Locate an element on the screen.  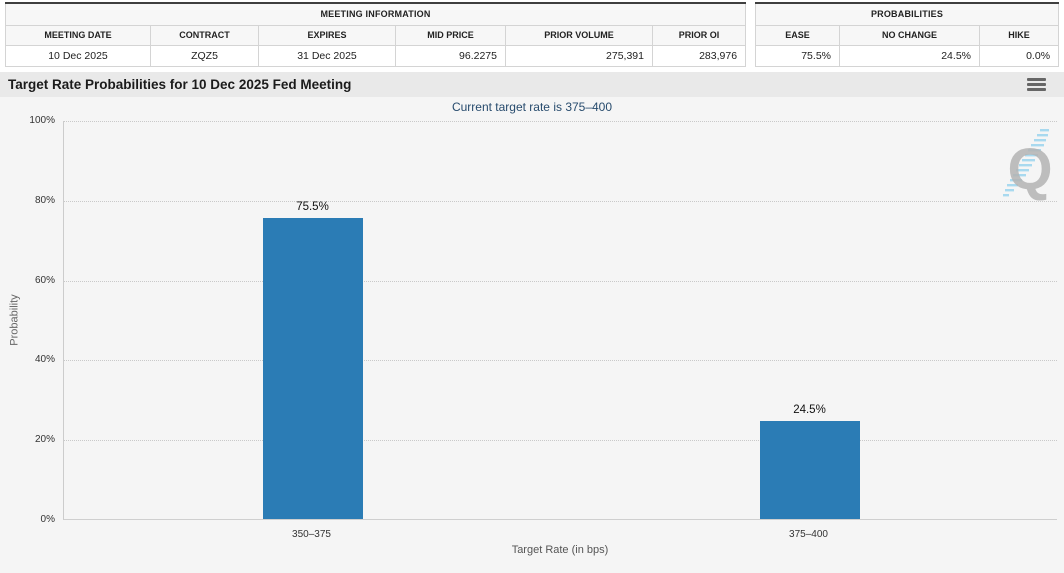
meeting-information-title: MEETING INFORMATION is located at coordinates (375, 14).